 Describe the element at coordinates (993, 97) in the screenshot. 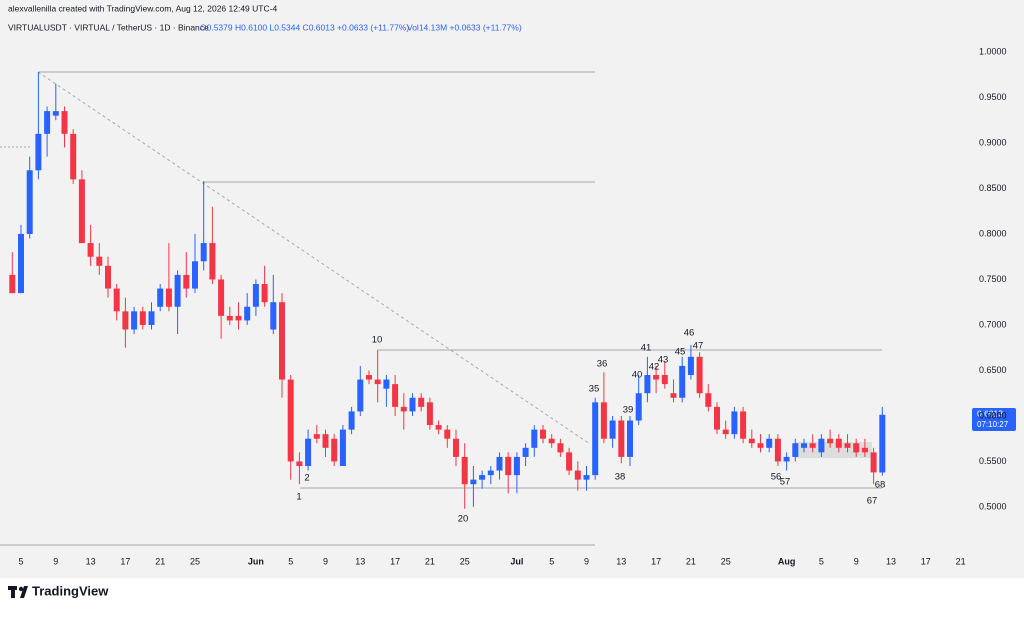

I see `y-tick-label: 0.9500` at that location.